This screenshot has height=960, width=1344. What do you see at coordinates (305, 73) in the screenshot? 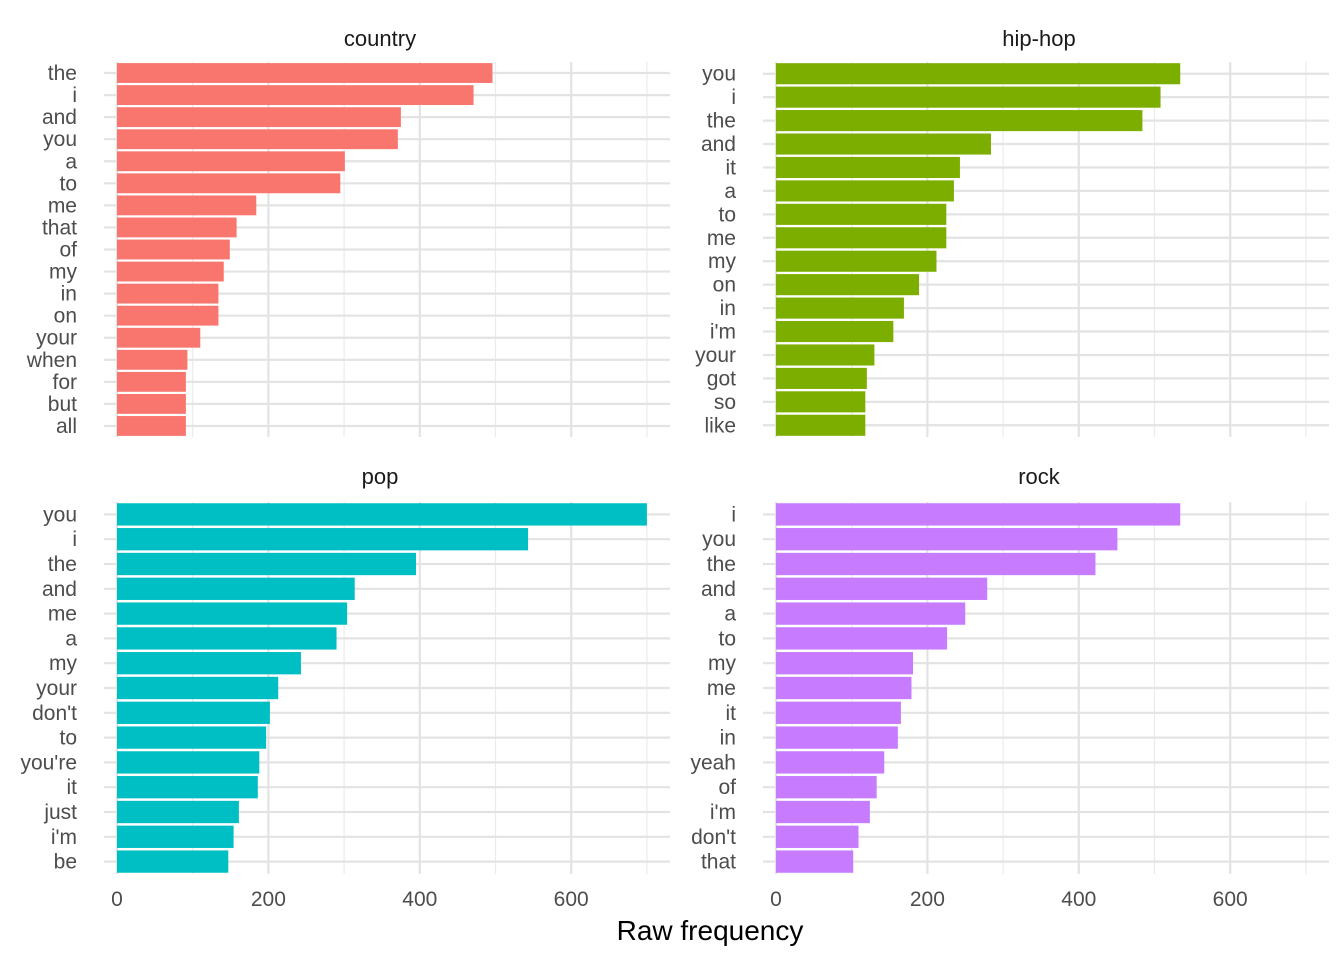
I see `bar-country-the` at bounding box center [305, 73].